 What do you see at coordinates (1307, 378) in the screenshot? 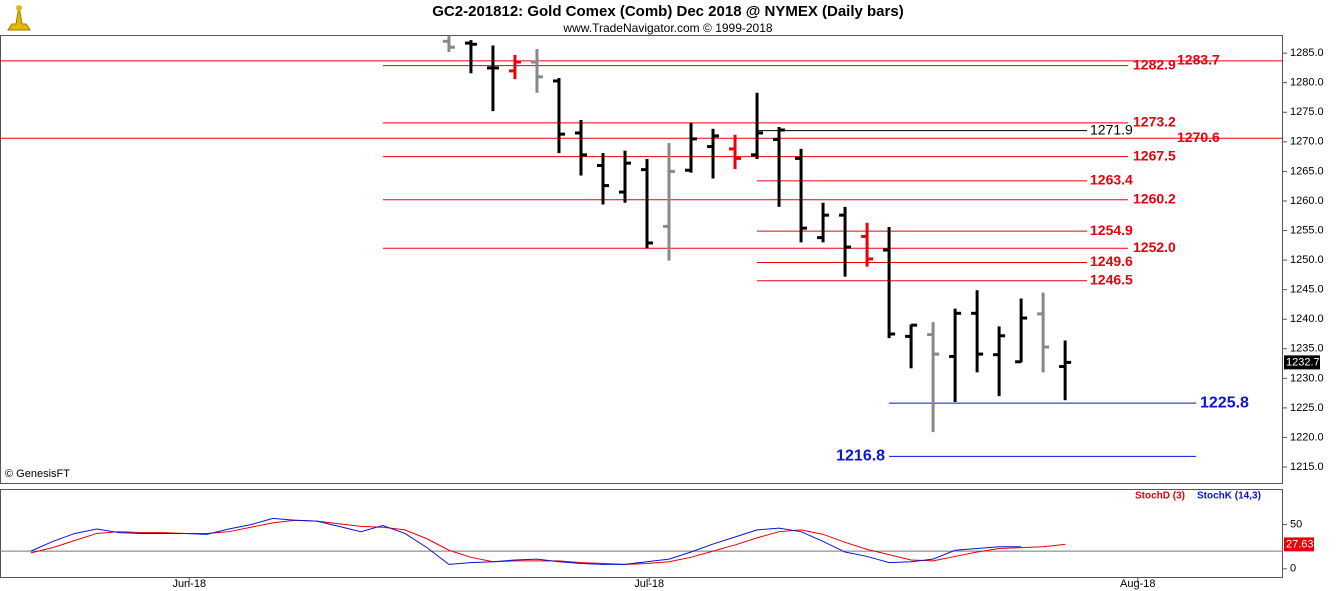
I see `y-tick-label: 1230.0` at bounding box center [1307, 378].